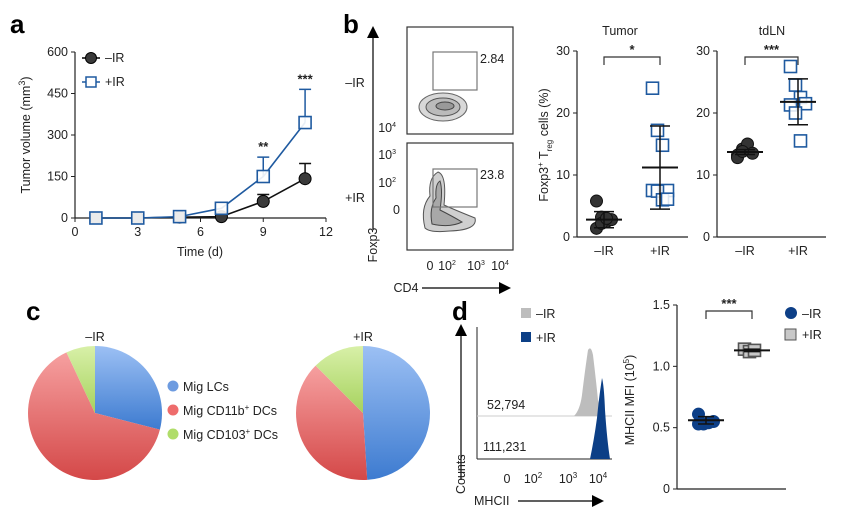  What do you see at coordinates (103, 70) in the screenshot?
I see `legend: –IR +IR` at bounding box center [103, 70].